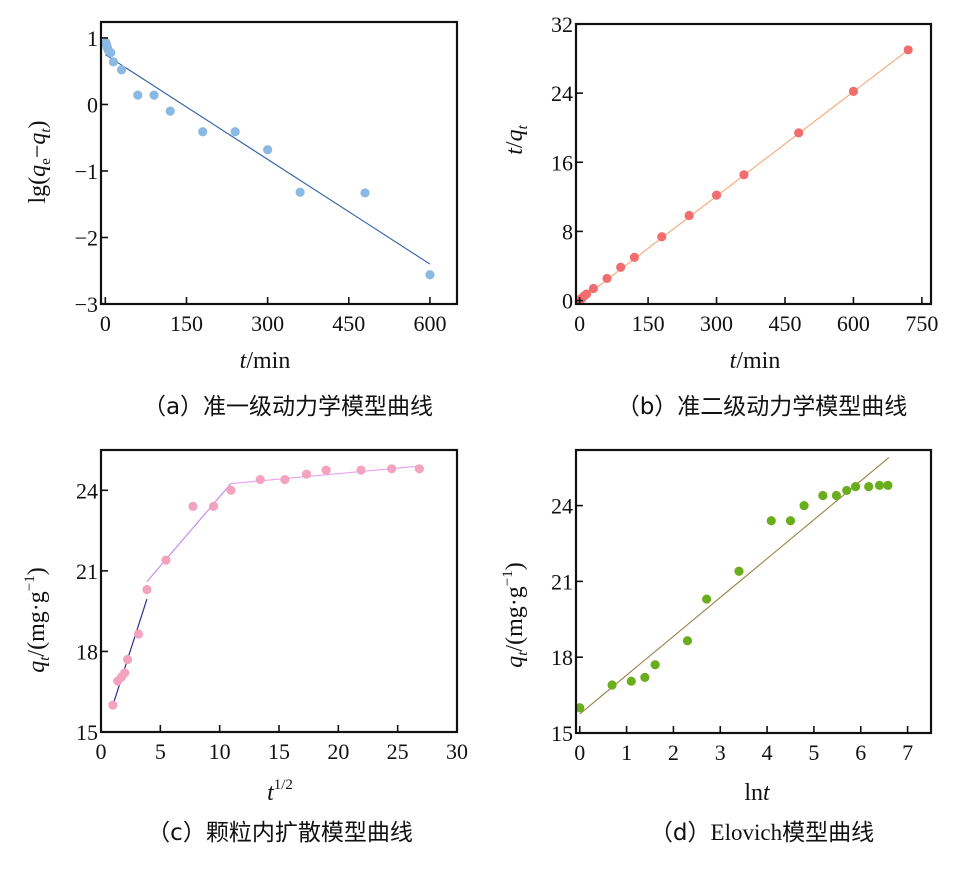 The width and height of the screenshot is (957, 872). Describe the element at coordinates (734, 361) in the screenshot. I see `panel-b-xlabel-t: t` at that location.